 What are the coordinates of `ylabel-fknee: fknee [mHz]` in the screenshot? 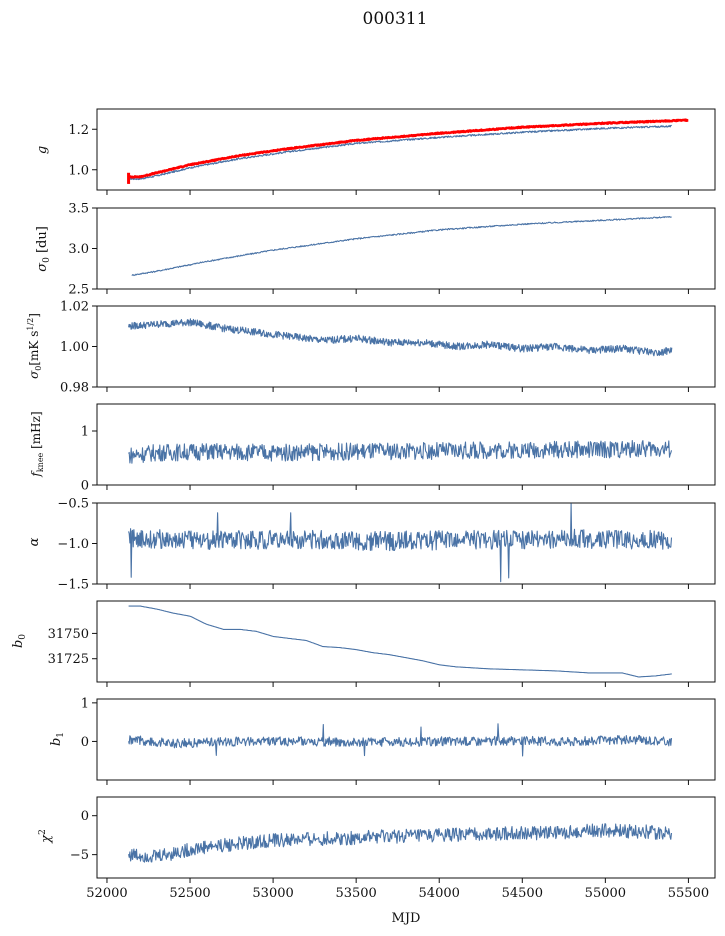 It's located at (37, 444).